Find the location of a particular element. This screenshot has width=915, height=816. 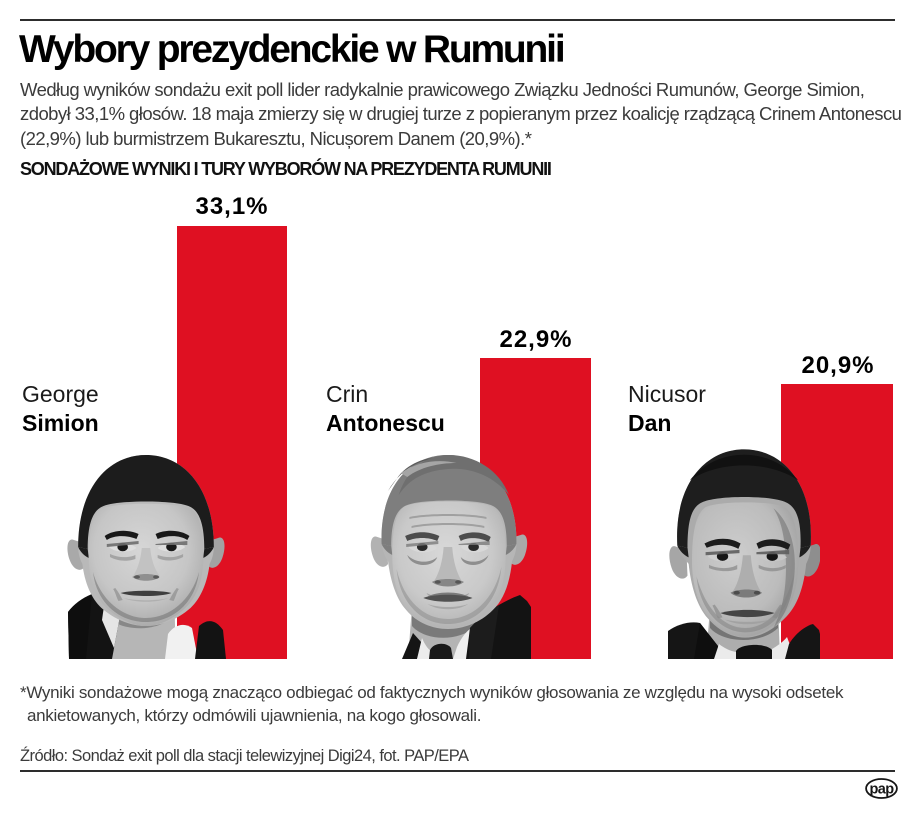

svg-text: pap is located at coordinates (882, 790).